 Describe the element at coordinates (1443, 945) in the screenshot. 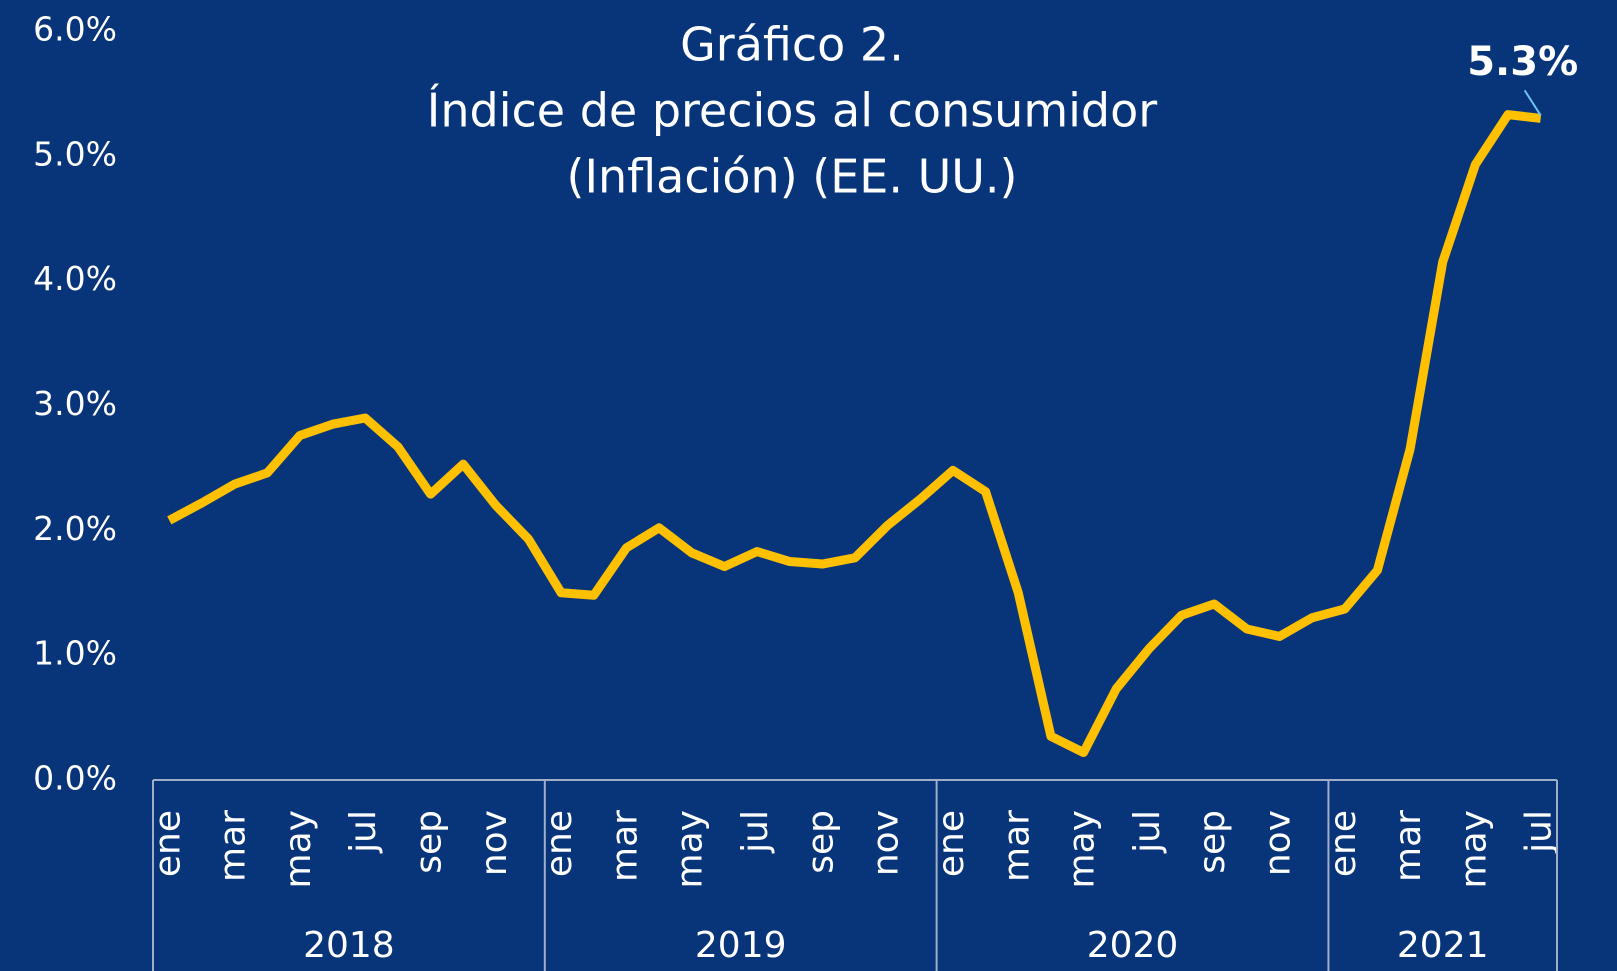

I see `year-label: 2021` at that location.